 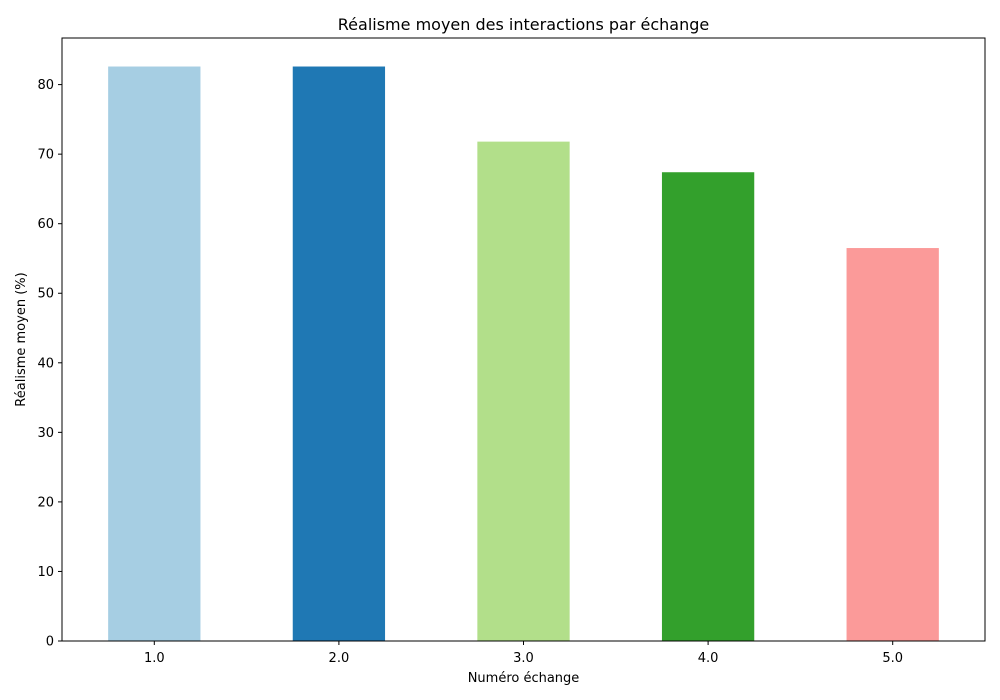 What do you see at coordinates (339, 354) in the screenshot?
I see `bar-2.0` at bounding box center [339, 354].